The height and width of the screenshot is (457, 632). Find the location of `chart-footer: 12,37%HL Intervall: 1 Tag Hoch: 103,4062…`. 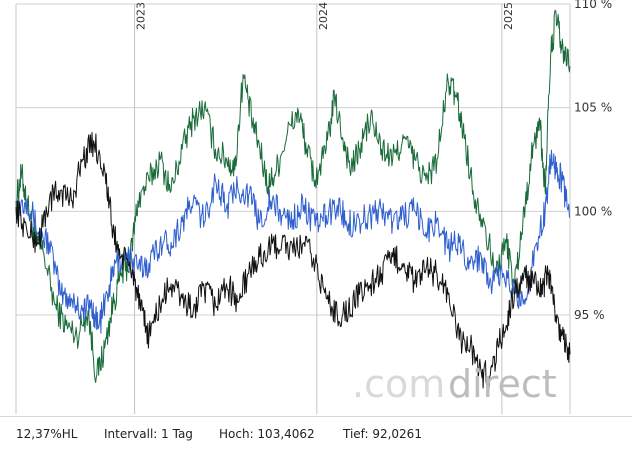

chart-footer: 12,37%HL Intervall: 1 Tag Hoch: 103,4062… is located at coordinates (316, 436).